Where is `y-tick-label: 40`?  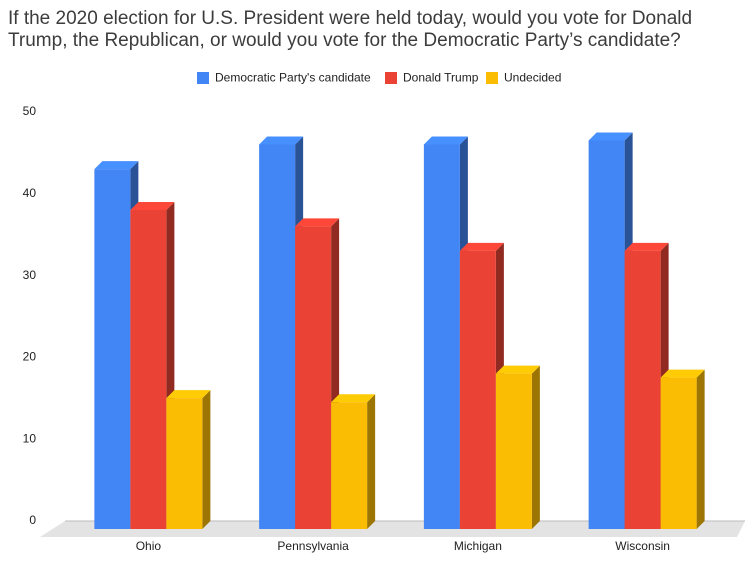 y-tick-label: 40 is located at coordinates (30, 193).